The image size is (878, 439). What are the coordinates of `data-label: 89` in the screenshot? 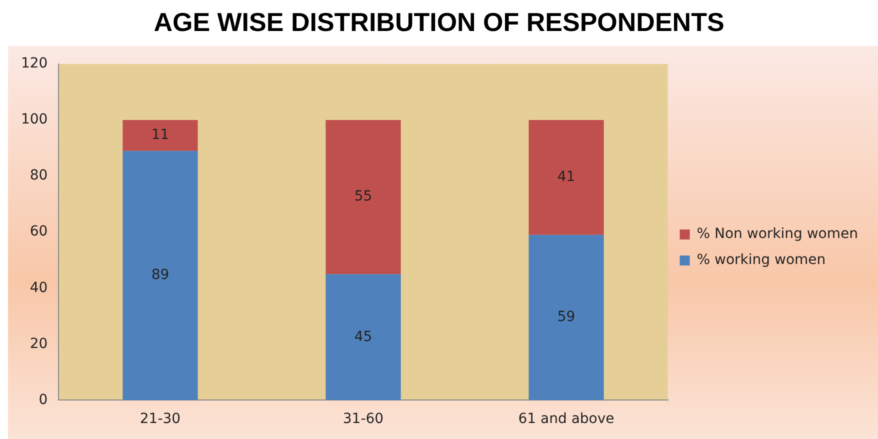 It's located at (160, 275).